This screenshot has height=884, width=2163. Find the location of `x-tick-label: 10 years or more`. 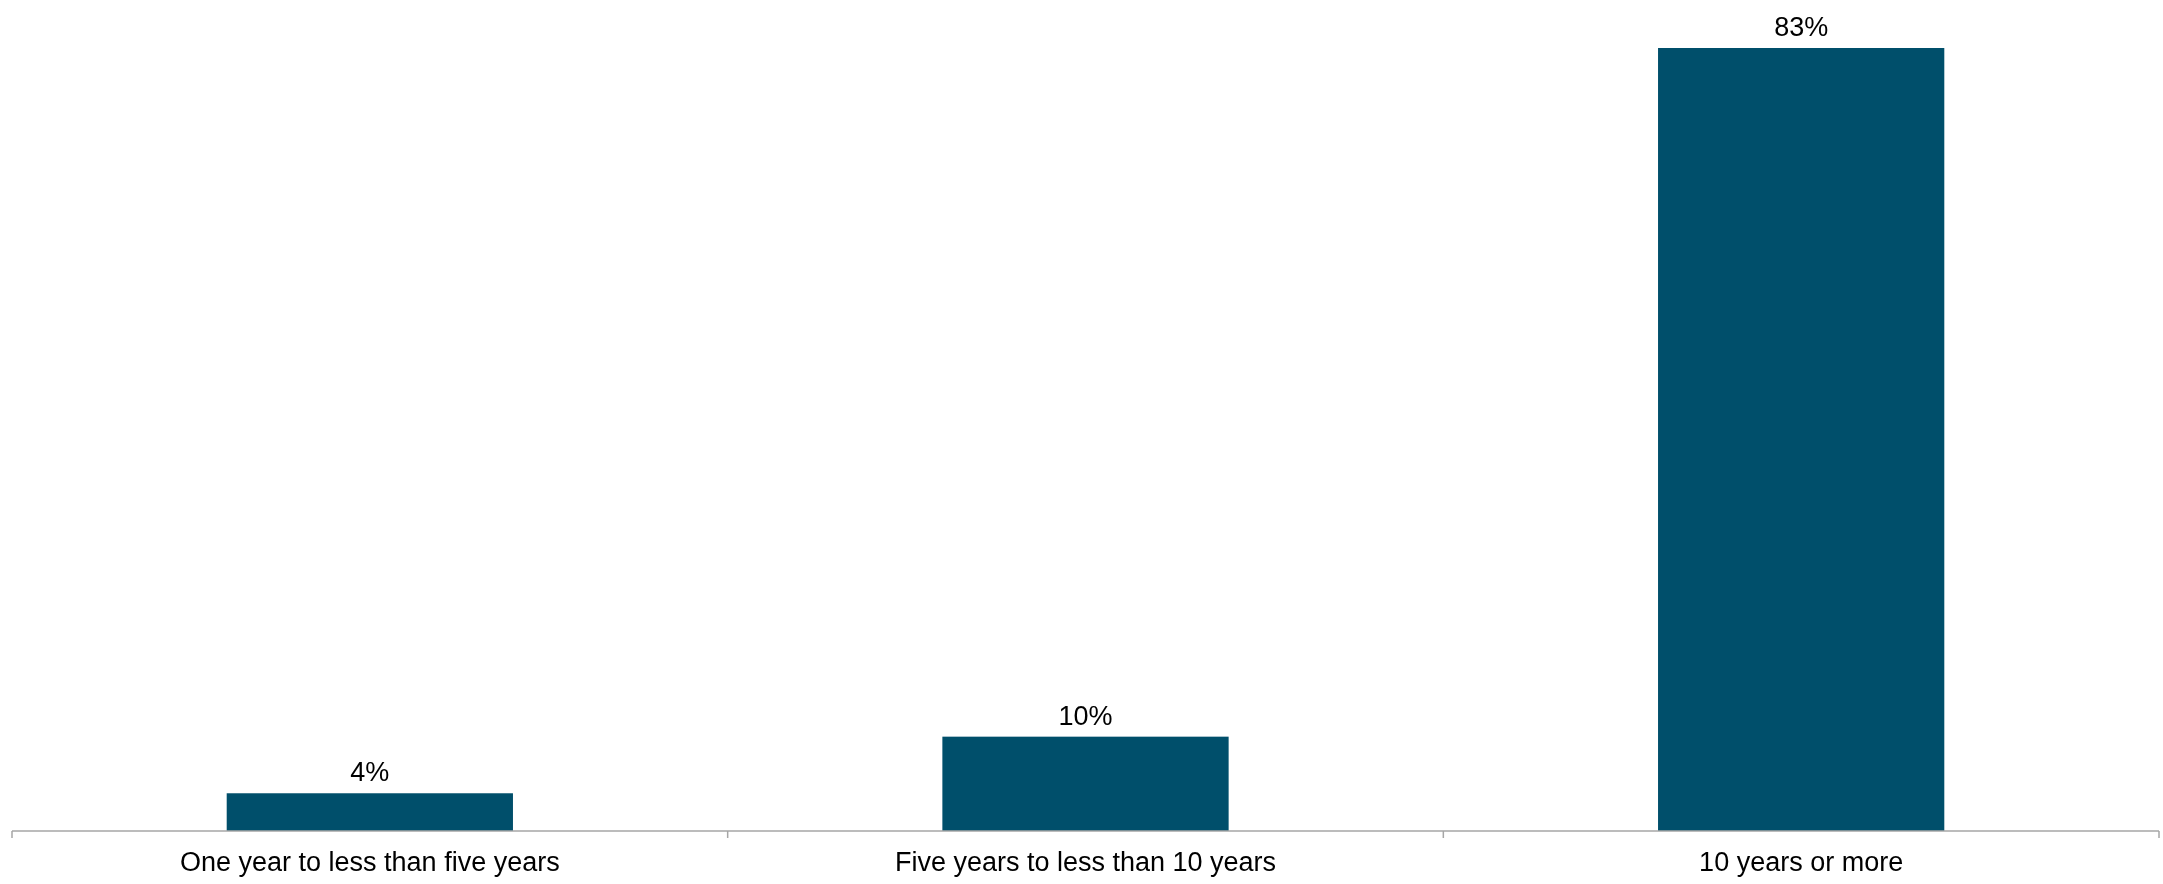

x-tick-label: 10 years or more is located at coordinates (1801, 862).